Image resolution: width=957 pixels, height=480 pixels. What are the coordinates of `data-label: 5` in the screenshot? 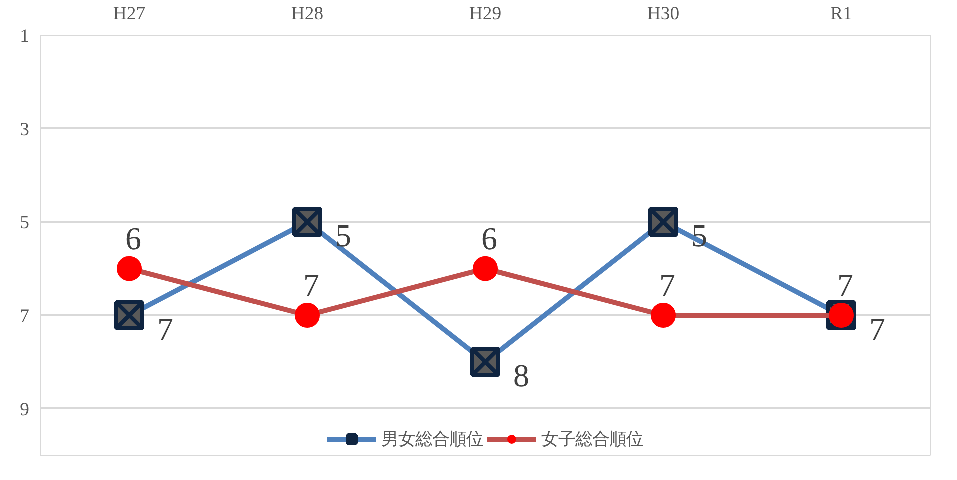 It's located at (344, 236).